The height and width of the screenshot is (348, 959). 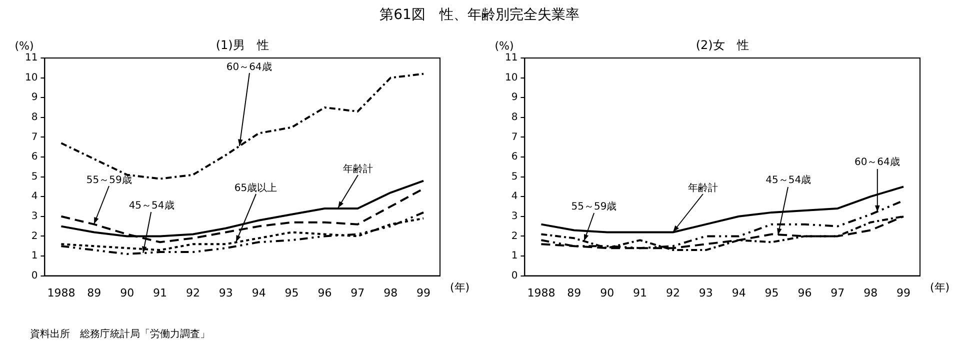 I want to click on text: 65歳以上, so click(x=256, y=188).